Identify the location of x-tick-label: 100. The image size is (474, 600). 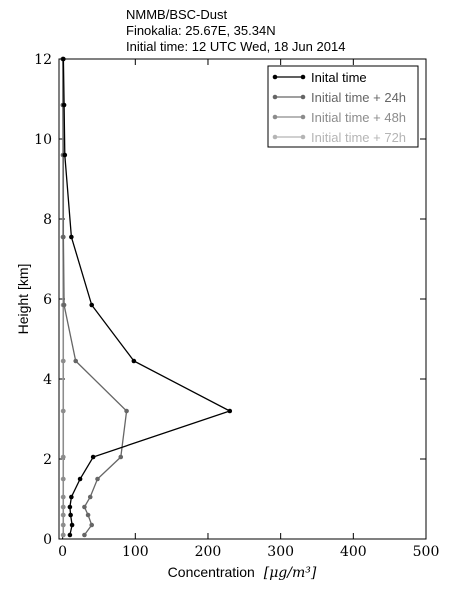
(135, 552).